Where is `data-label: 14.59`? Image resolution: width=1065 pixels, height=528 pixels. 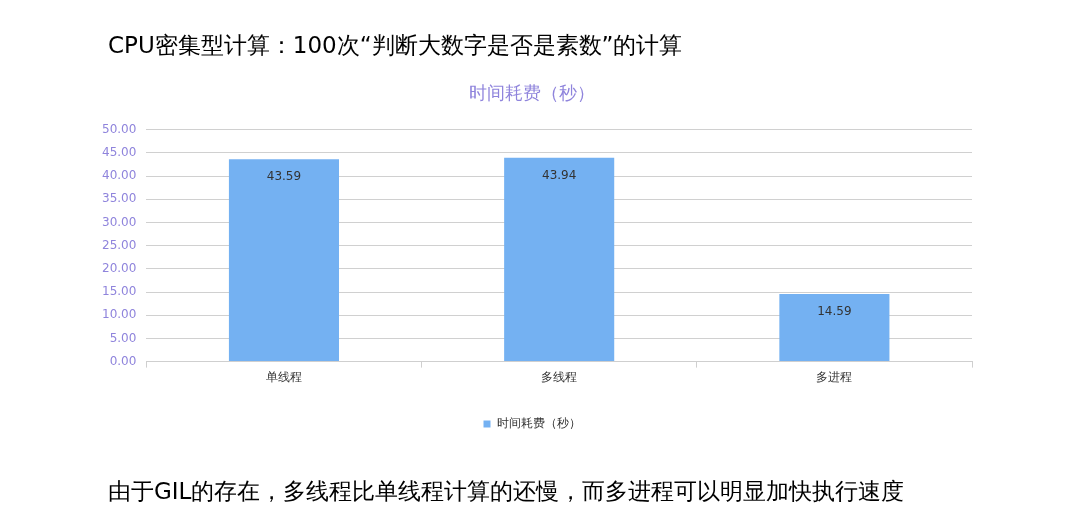
data-label: 14.59 is located at coordinates (834, 311).